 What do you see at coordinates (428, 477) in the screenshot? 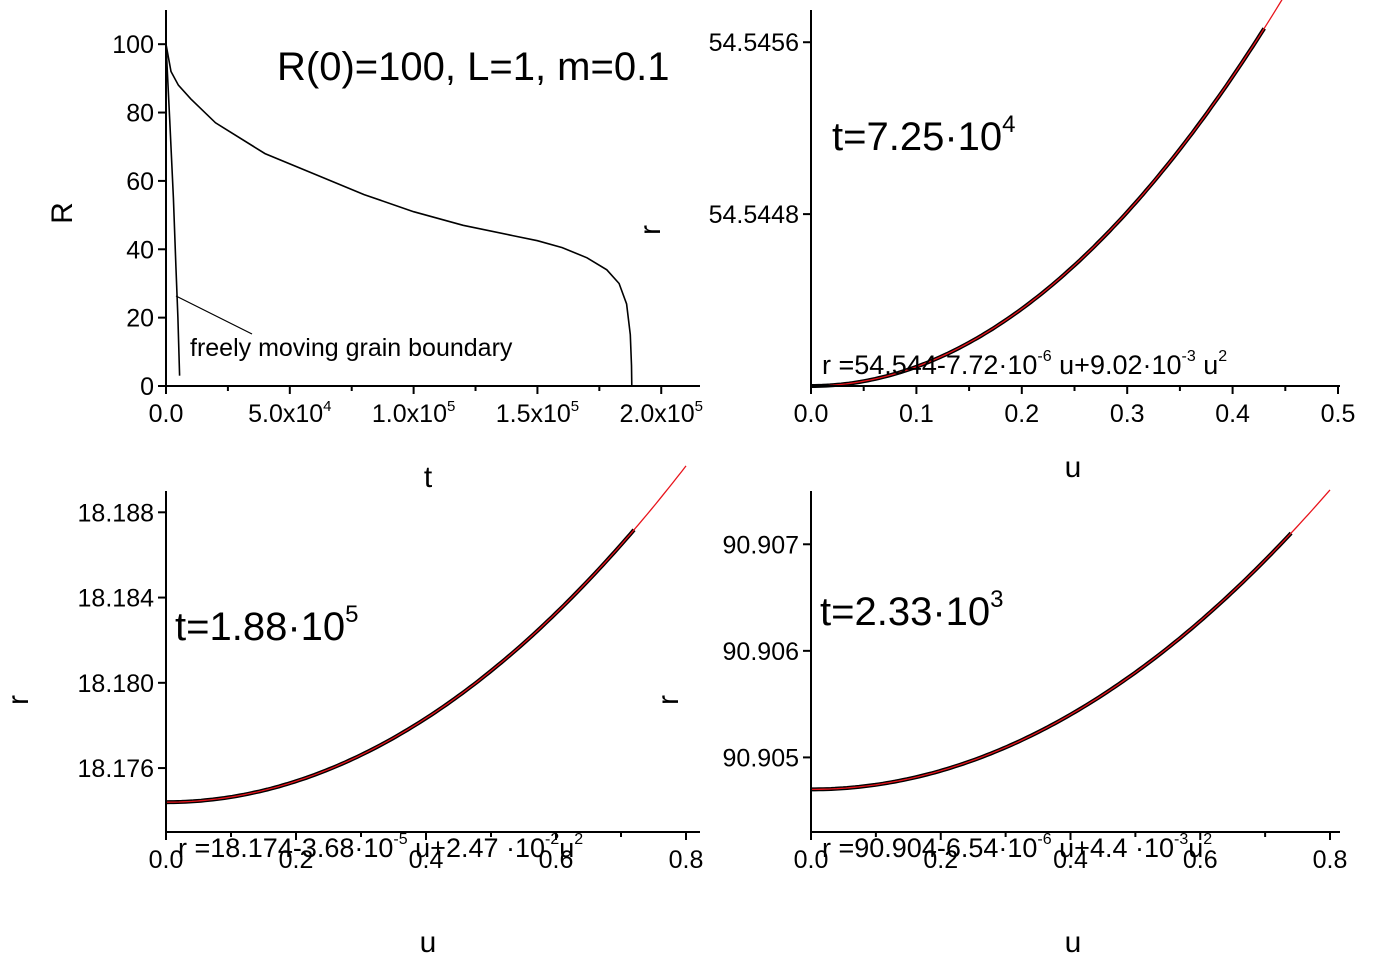
I see `x-axis-label: t` at bounding box center [428, 477].